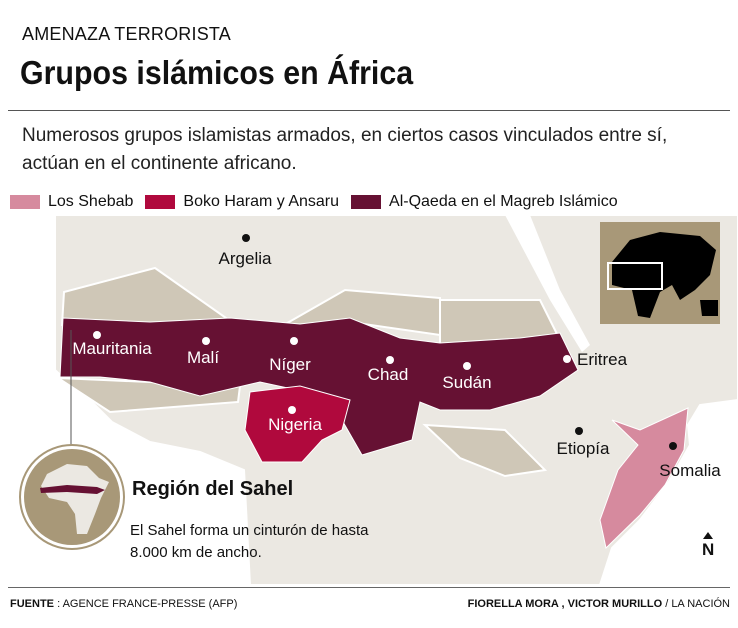 The width and height of the screenshot is (738, 628). I want to click on locator-inset, so click(660, 273).